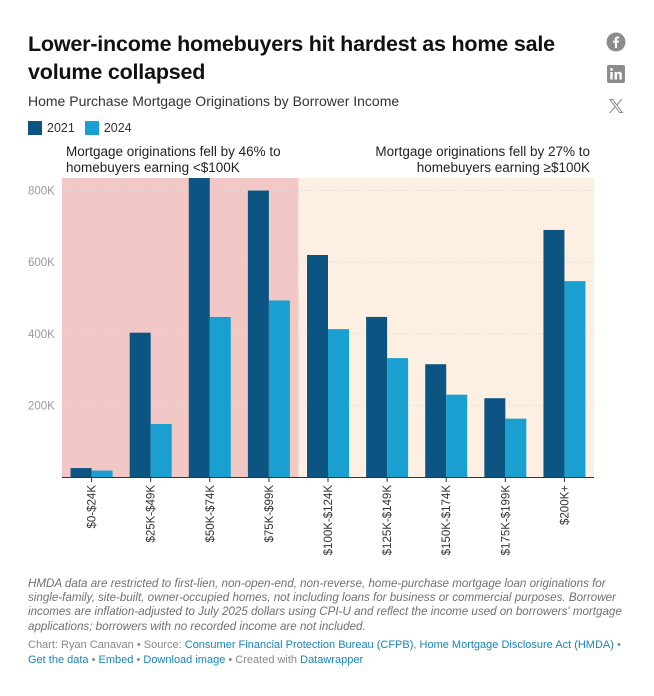 Image resolution: width=654 pixels, height=696 pixels. What do you see at coordinates (41, 263) in the screenshot?
I see `y-tick-label: 600K` at bounding box center [41, 263].